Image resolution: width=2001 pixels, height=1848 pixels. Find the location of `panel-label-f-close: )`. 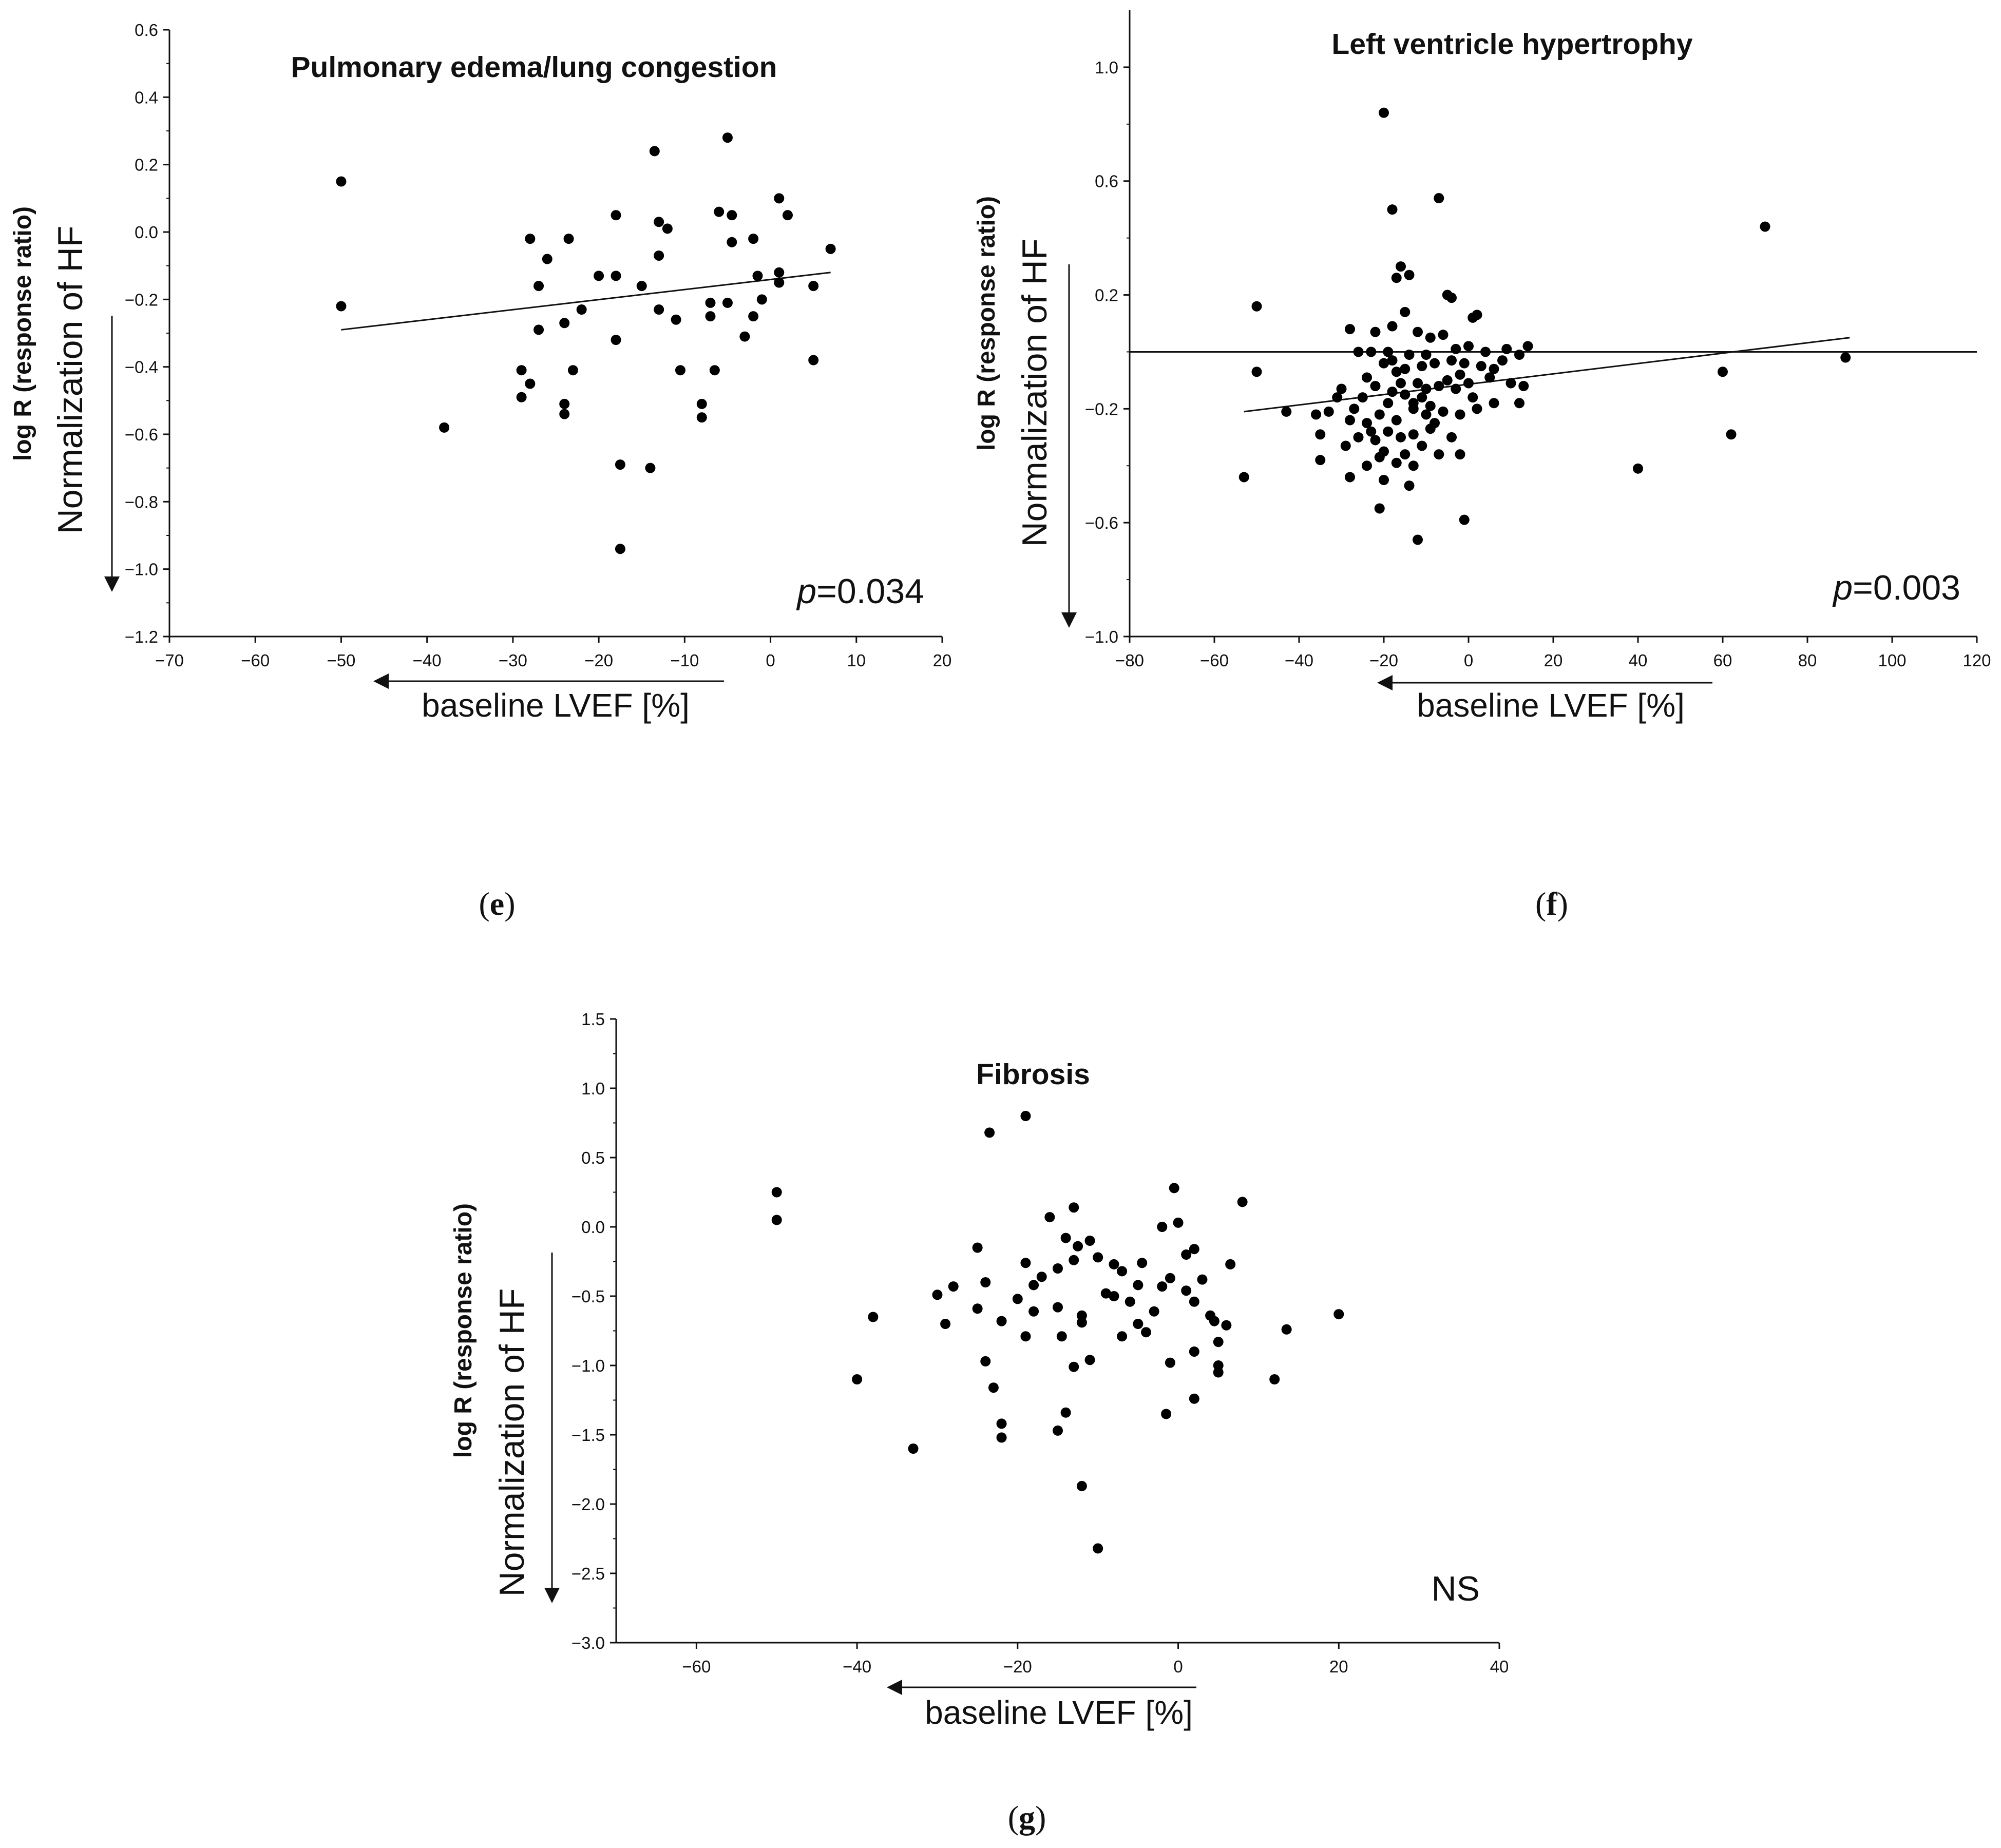

panel-label-f-close: ) is located at coordinates (1562, 904).